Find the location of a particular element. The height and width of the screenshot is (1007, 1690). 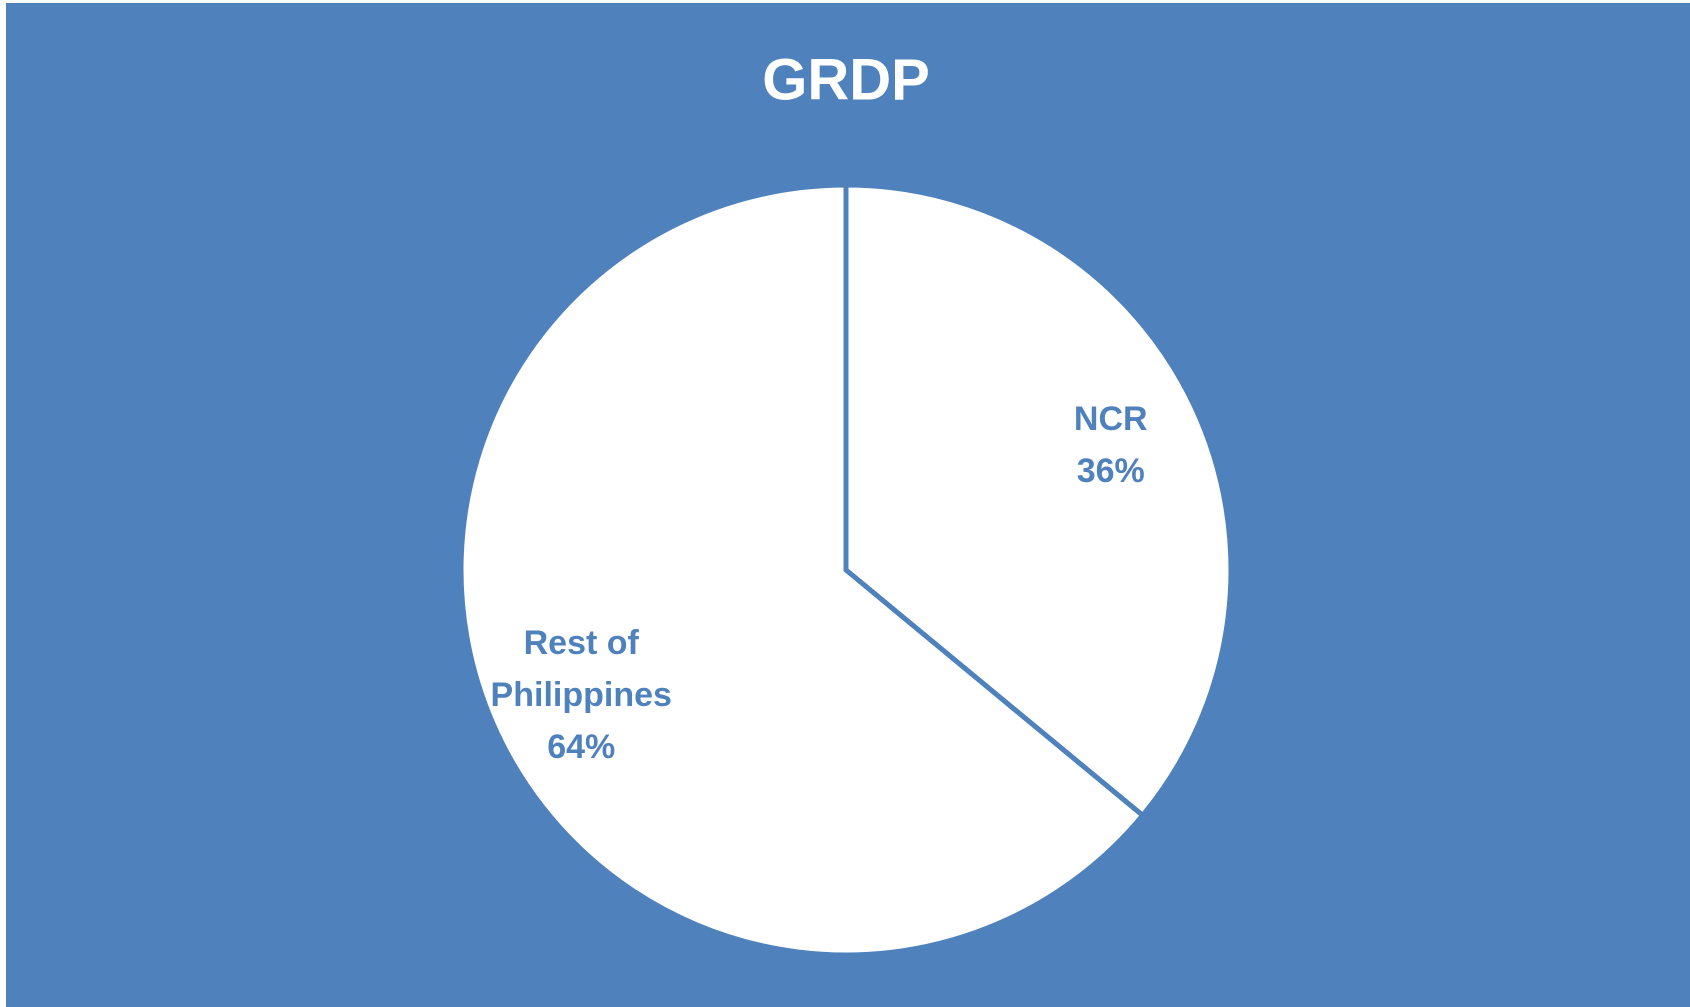

slice-label: Rest of Philippines 64% is located at coordinates (581, 695).